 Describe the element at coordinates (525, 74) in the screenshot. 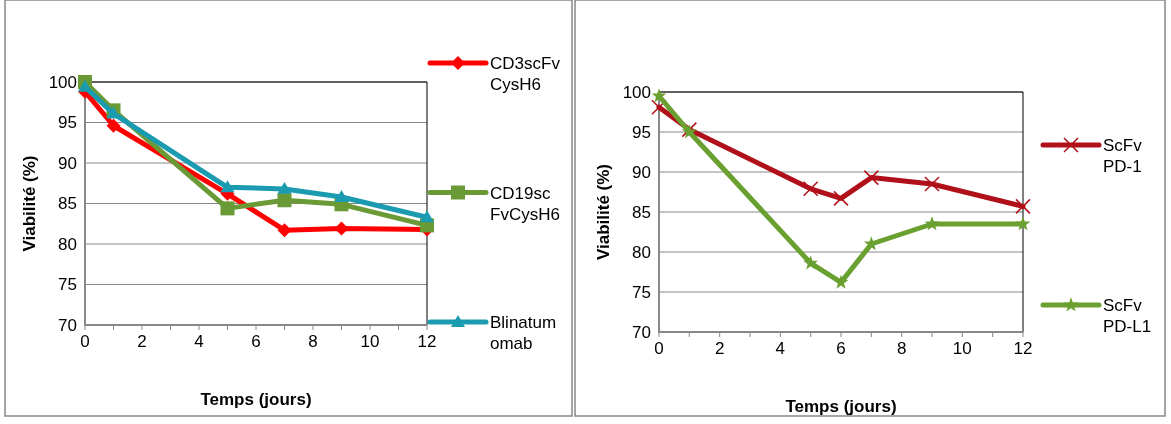

I see `legend-label: CD3scFvCysH6` at that location.